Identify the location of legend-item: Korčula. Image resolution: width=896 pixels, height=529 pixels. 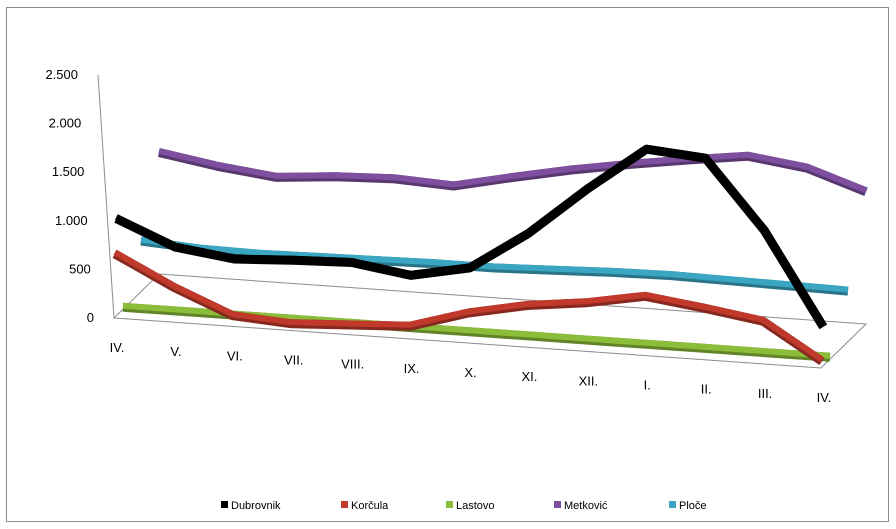
(365, 506).